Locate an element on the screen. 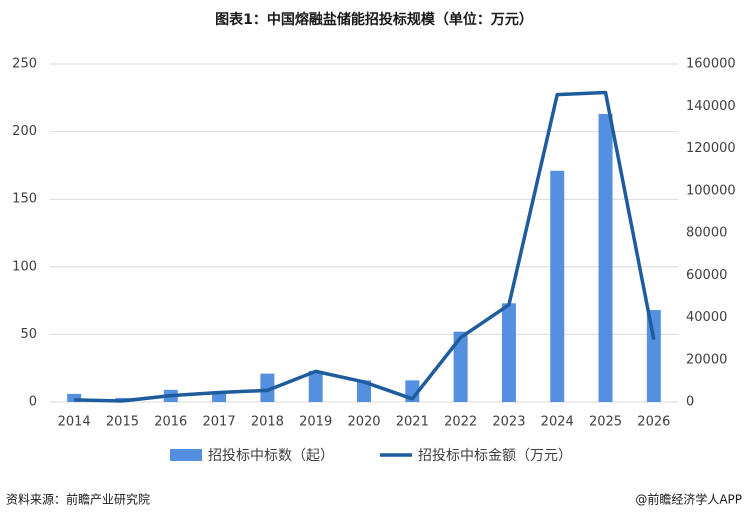 This screenshot has height=519, width=748. x-tick-label: 2021 is located at coordinates (412, 422).